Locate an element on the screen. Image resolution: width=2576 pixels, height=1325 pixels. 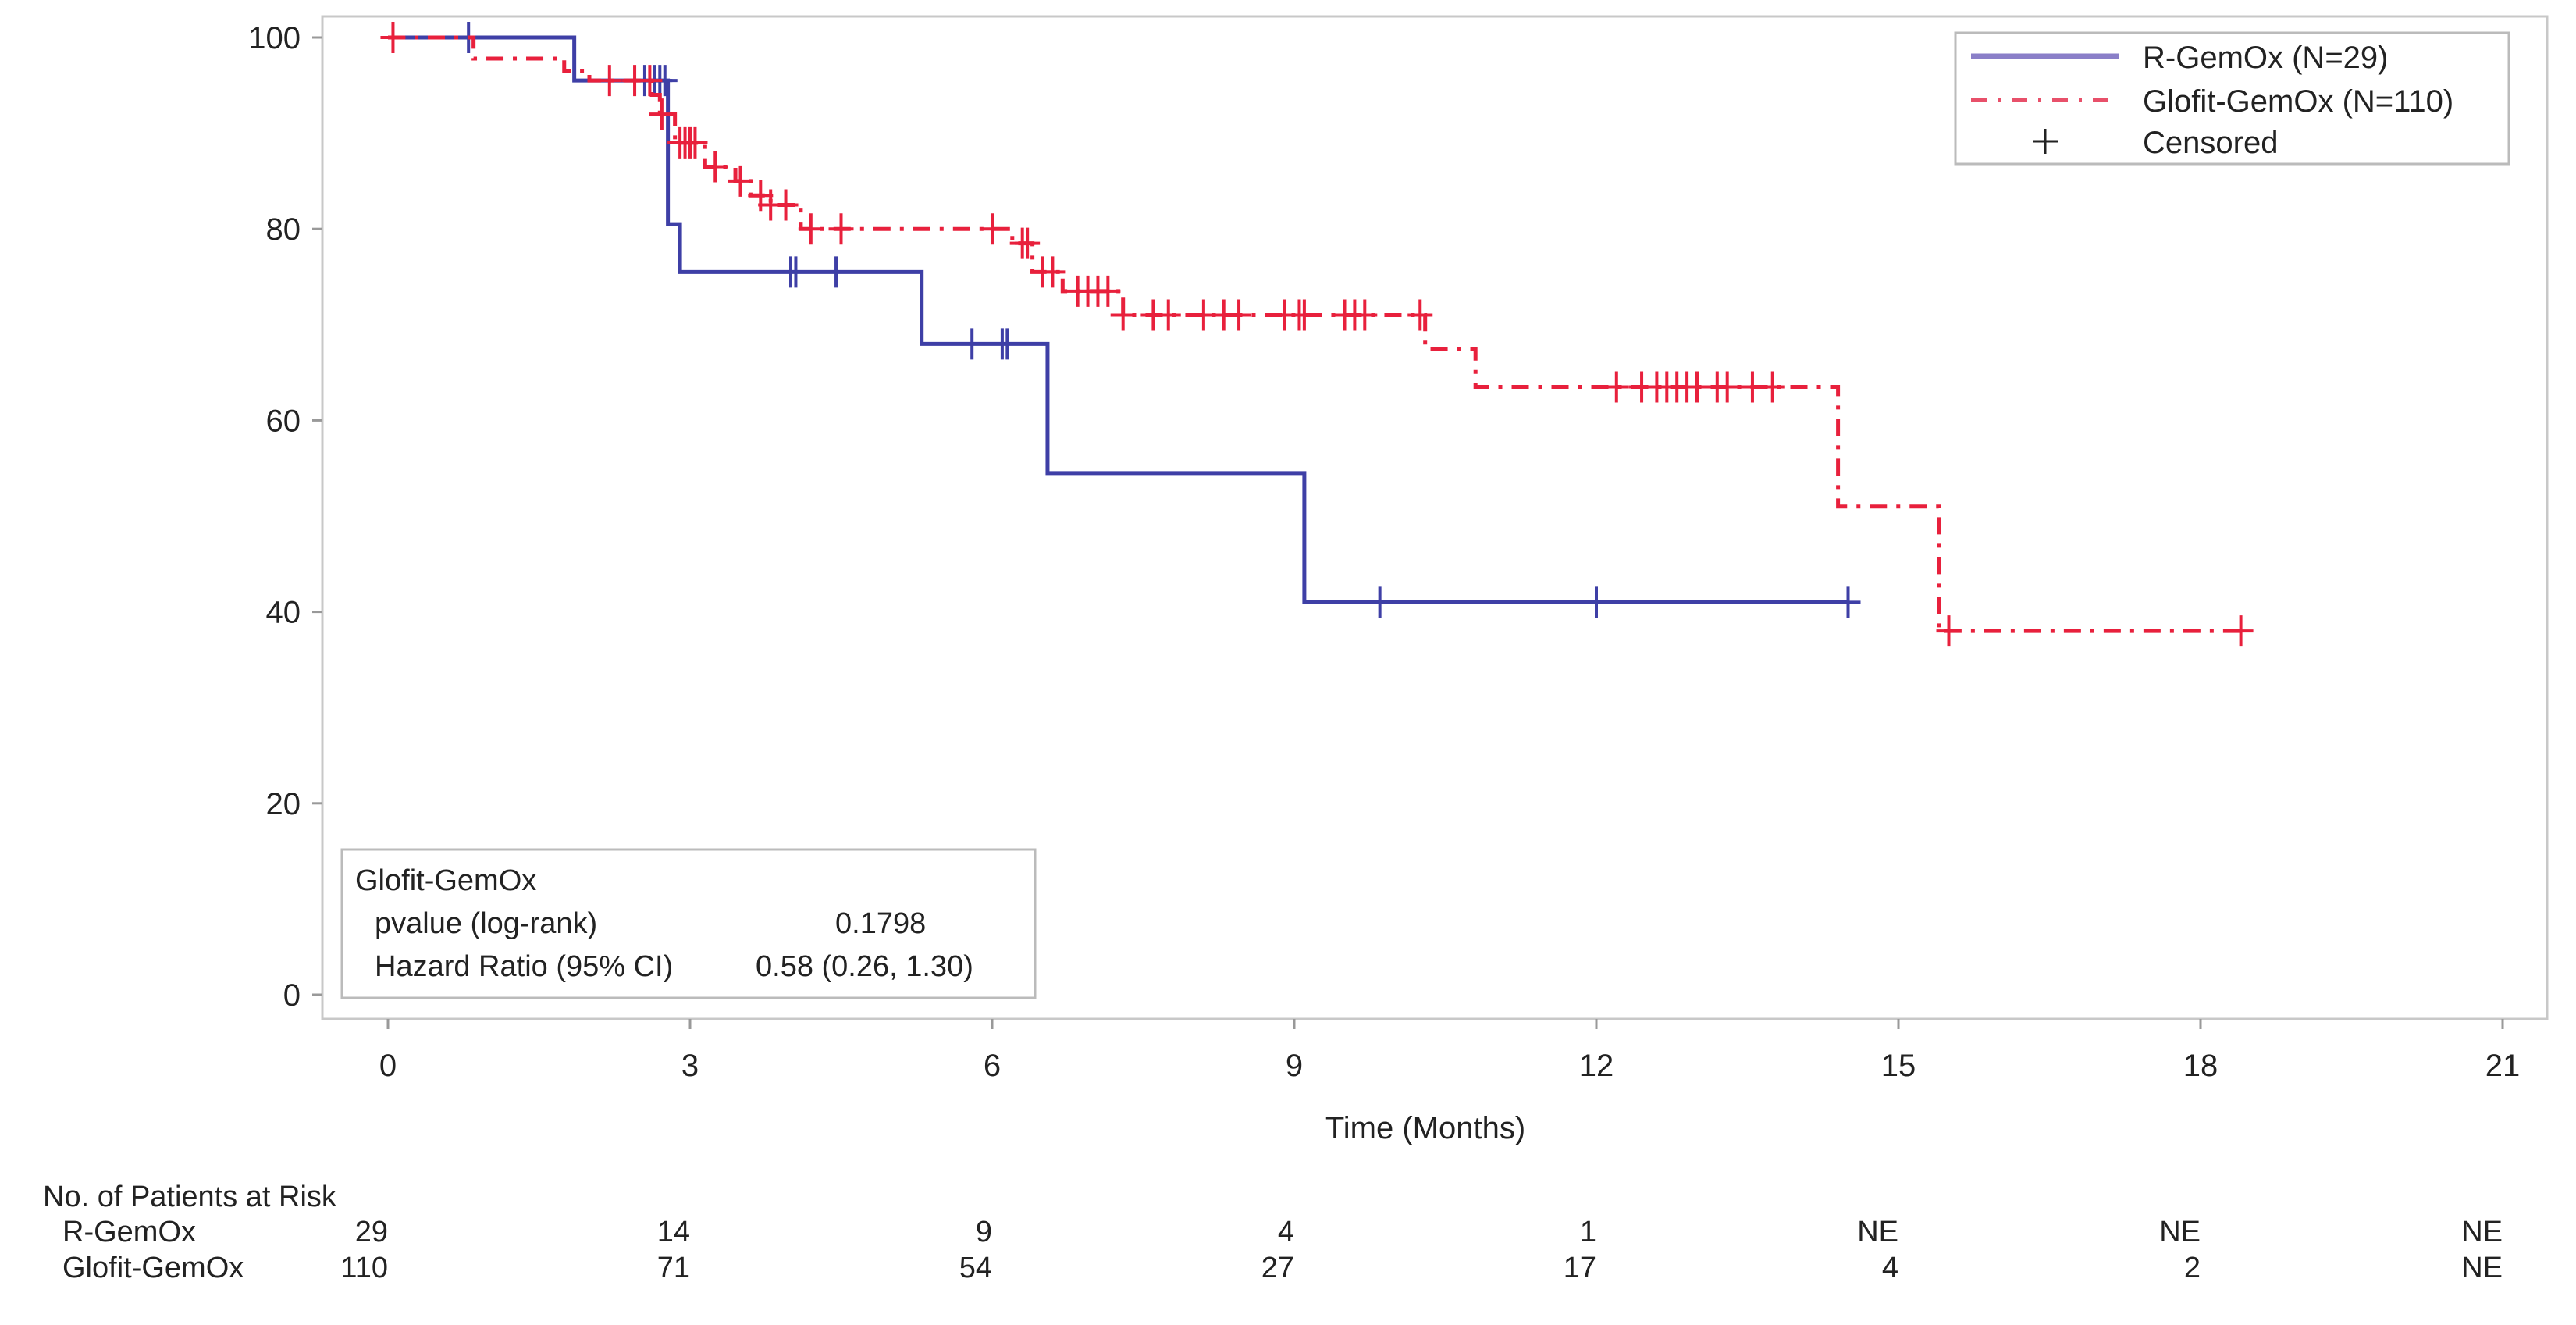
y-axis: 0 20 40 60 80 100 is located at coordinates (285, 517).